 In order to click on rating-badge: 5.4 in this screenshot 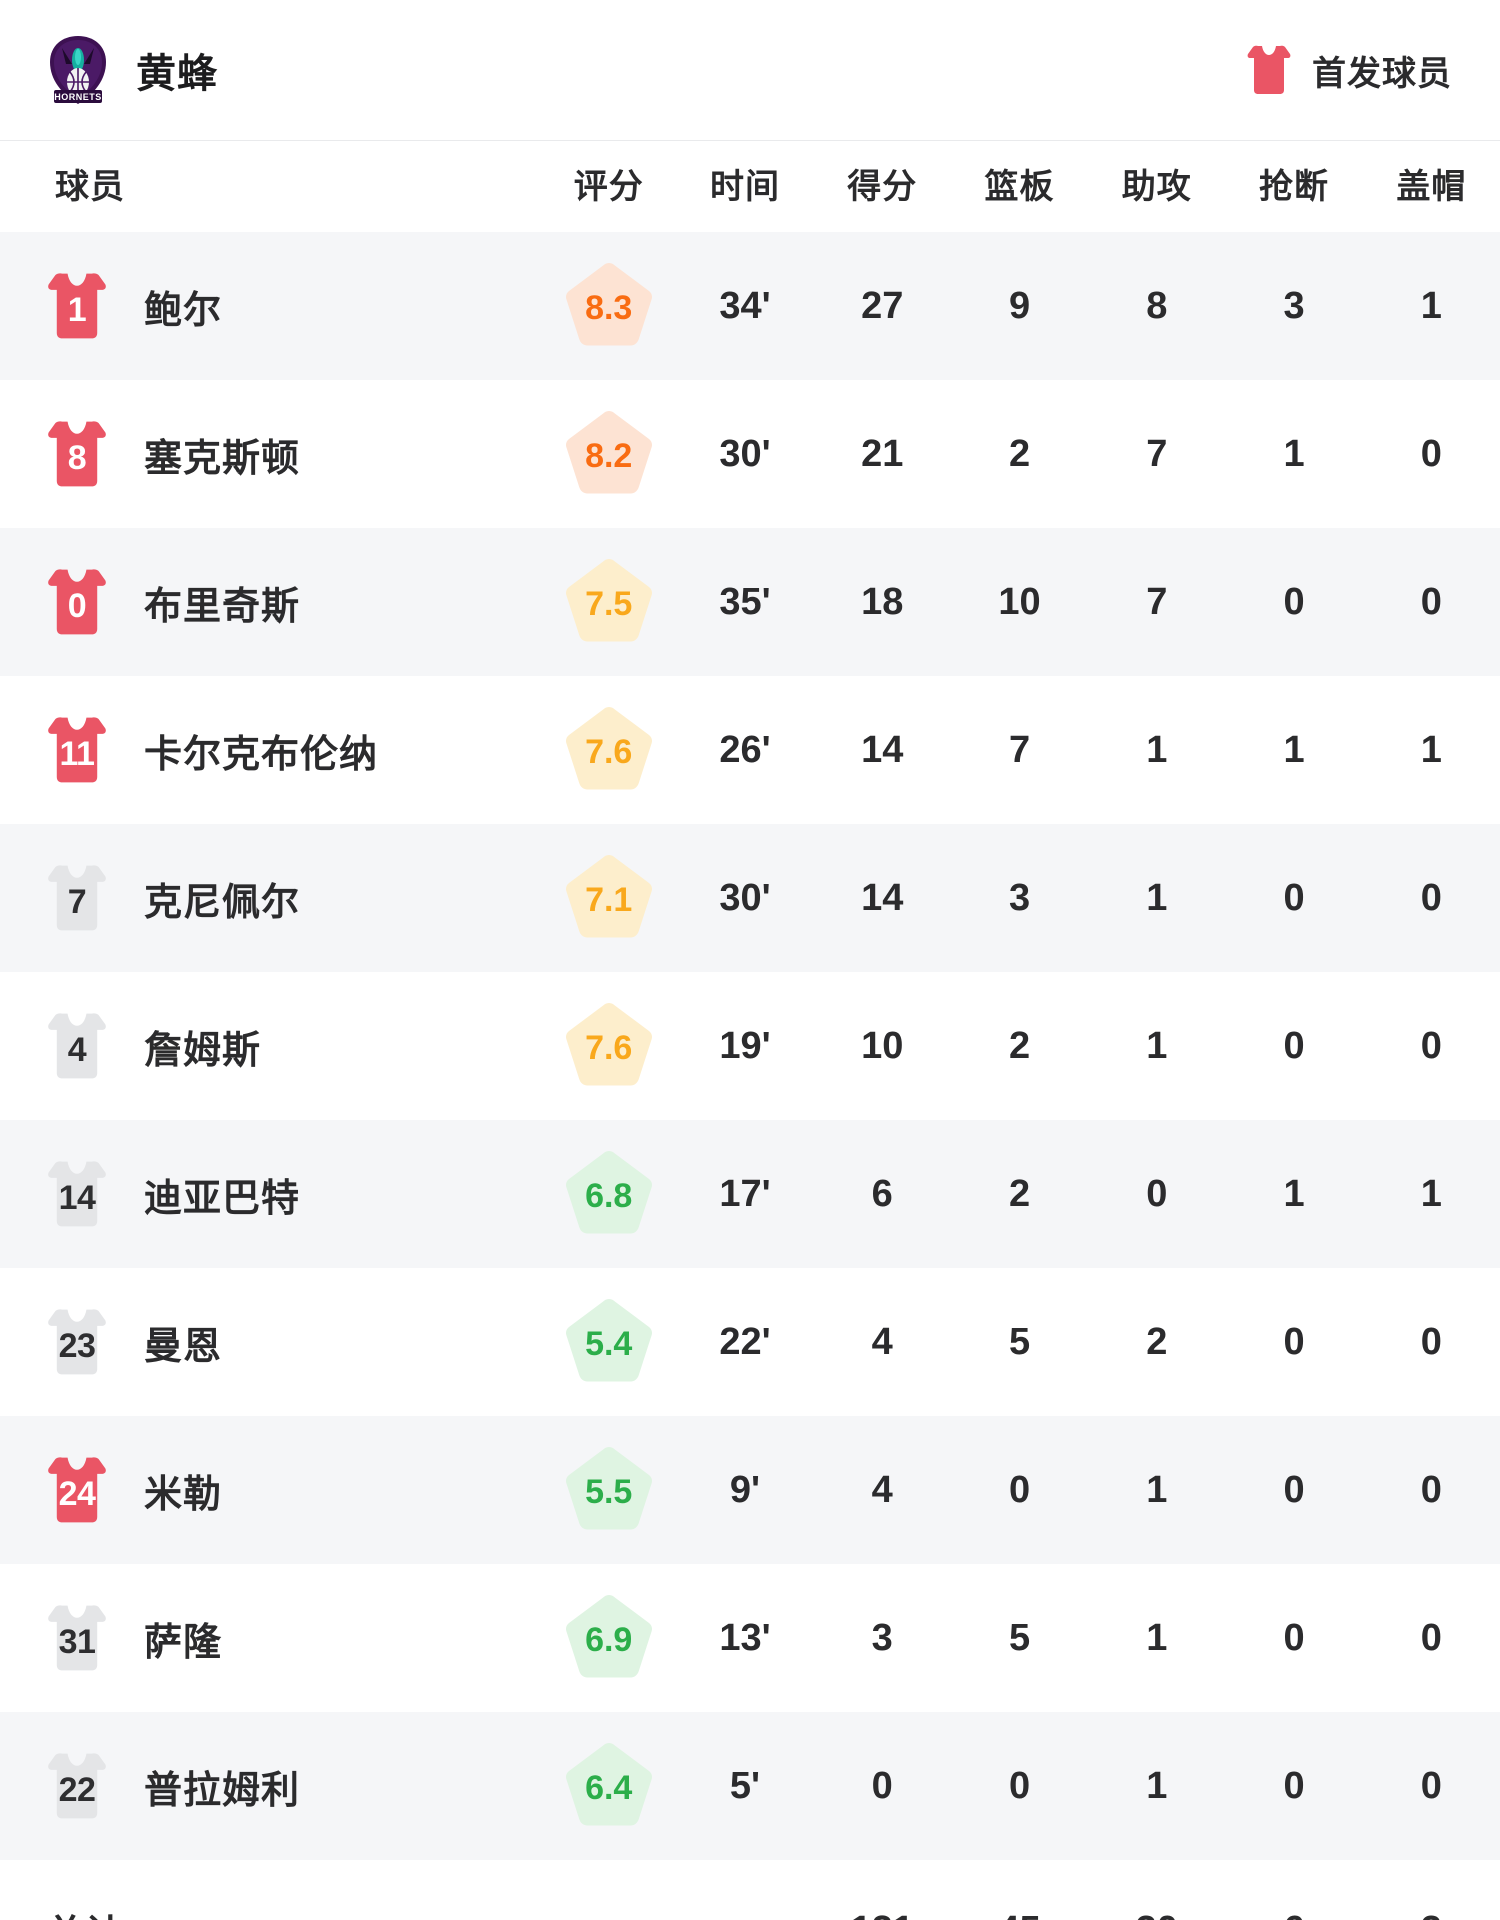, I will do `click(609, 1342)`.